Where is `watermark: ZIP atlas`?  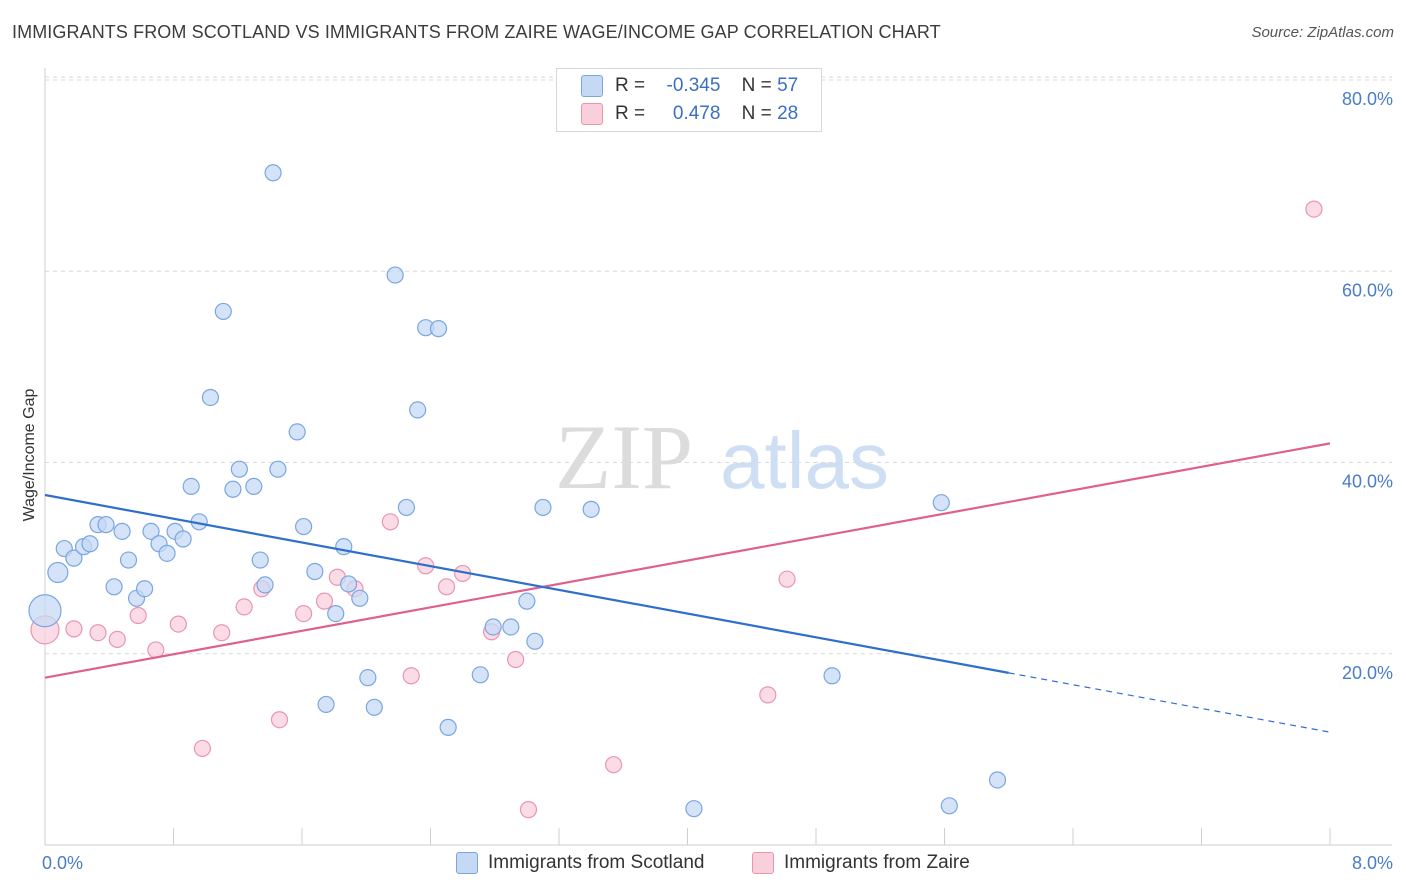 watermark: ZIP atlas is located at coordinates (722, 457).